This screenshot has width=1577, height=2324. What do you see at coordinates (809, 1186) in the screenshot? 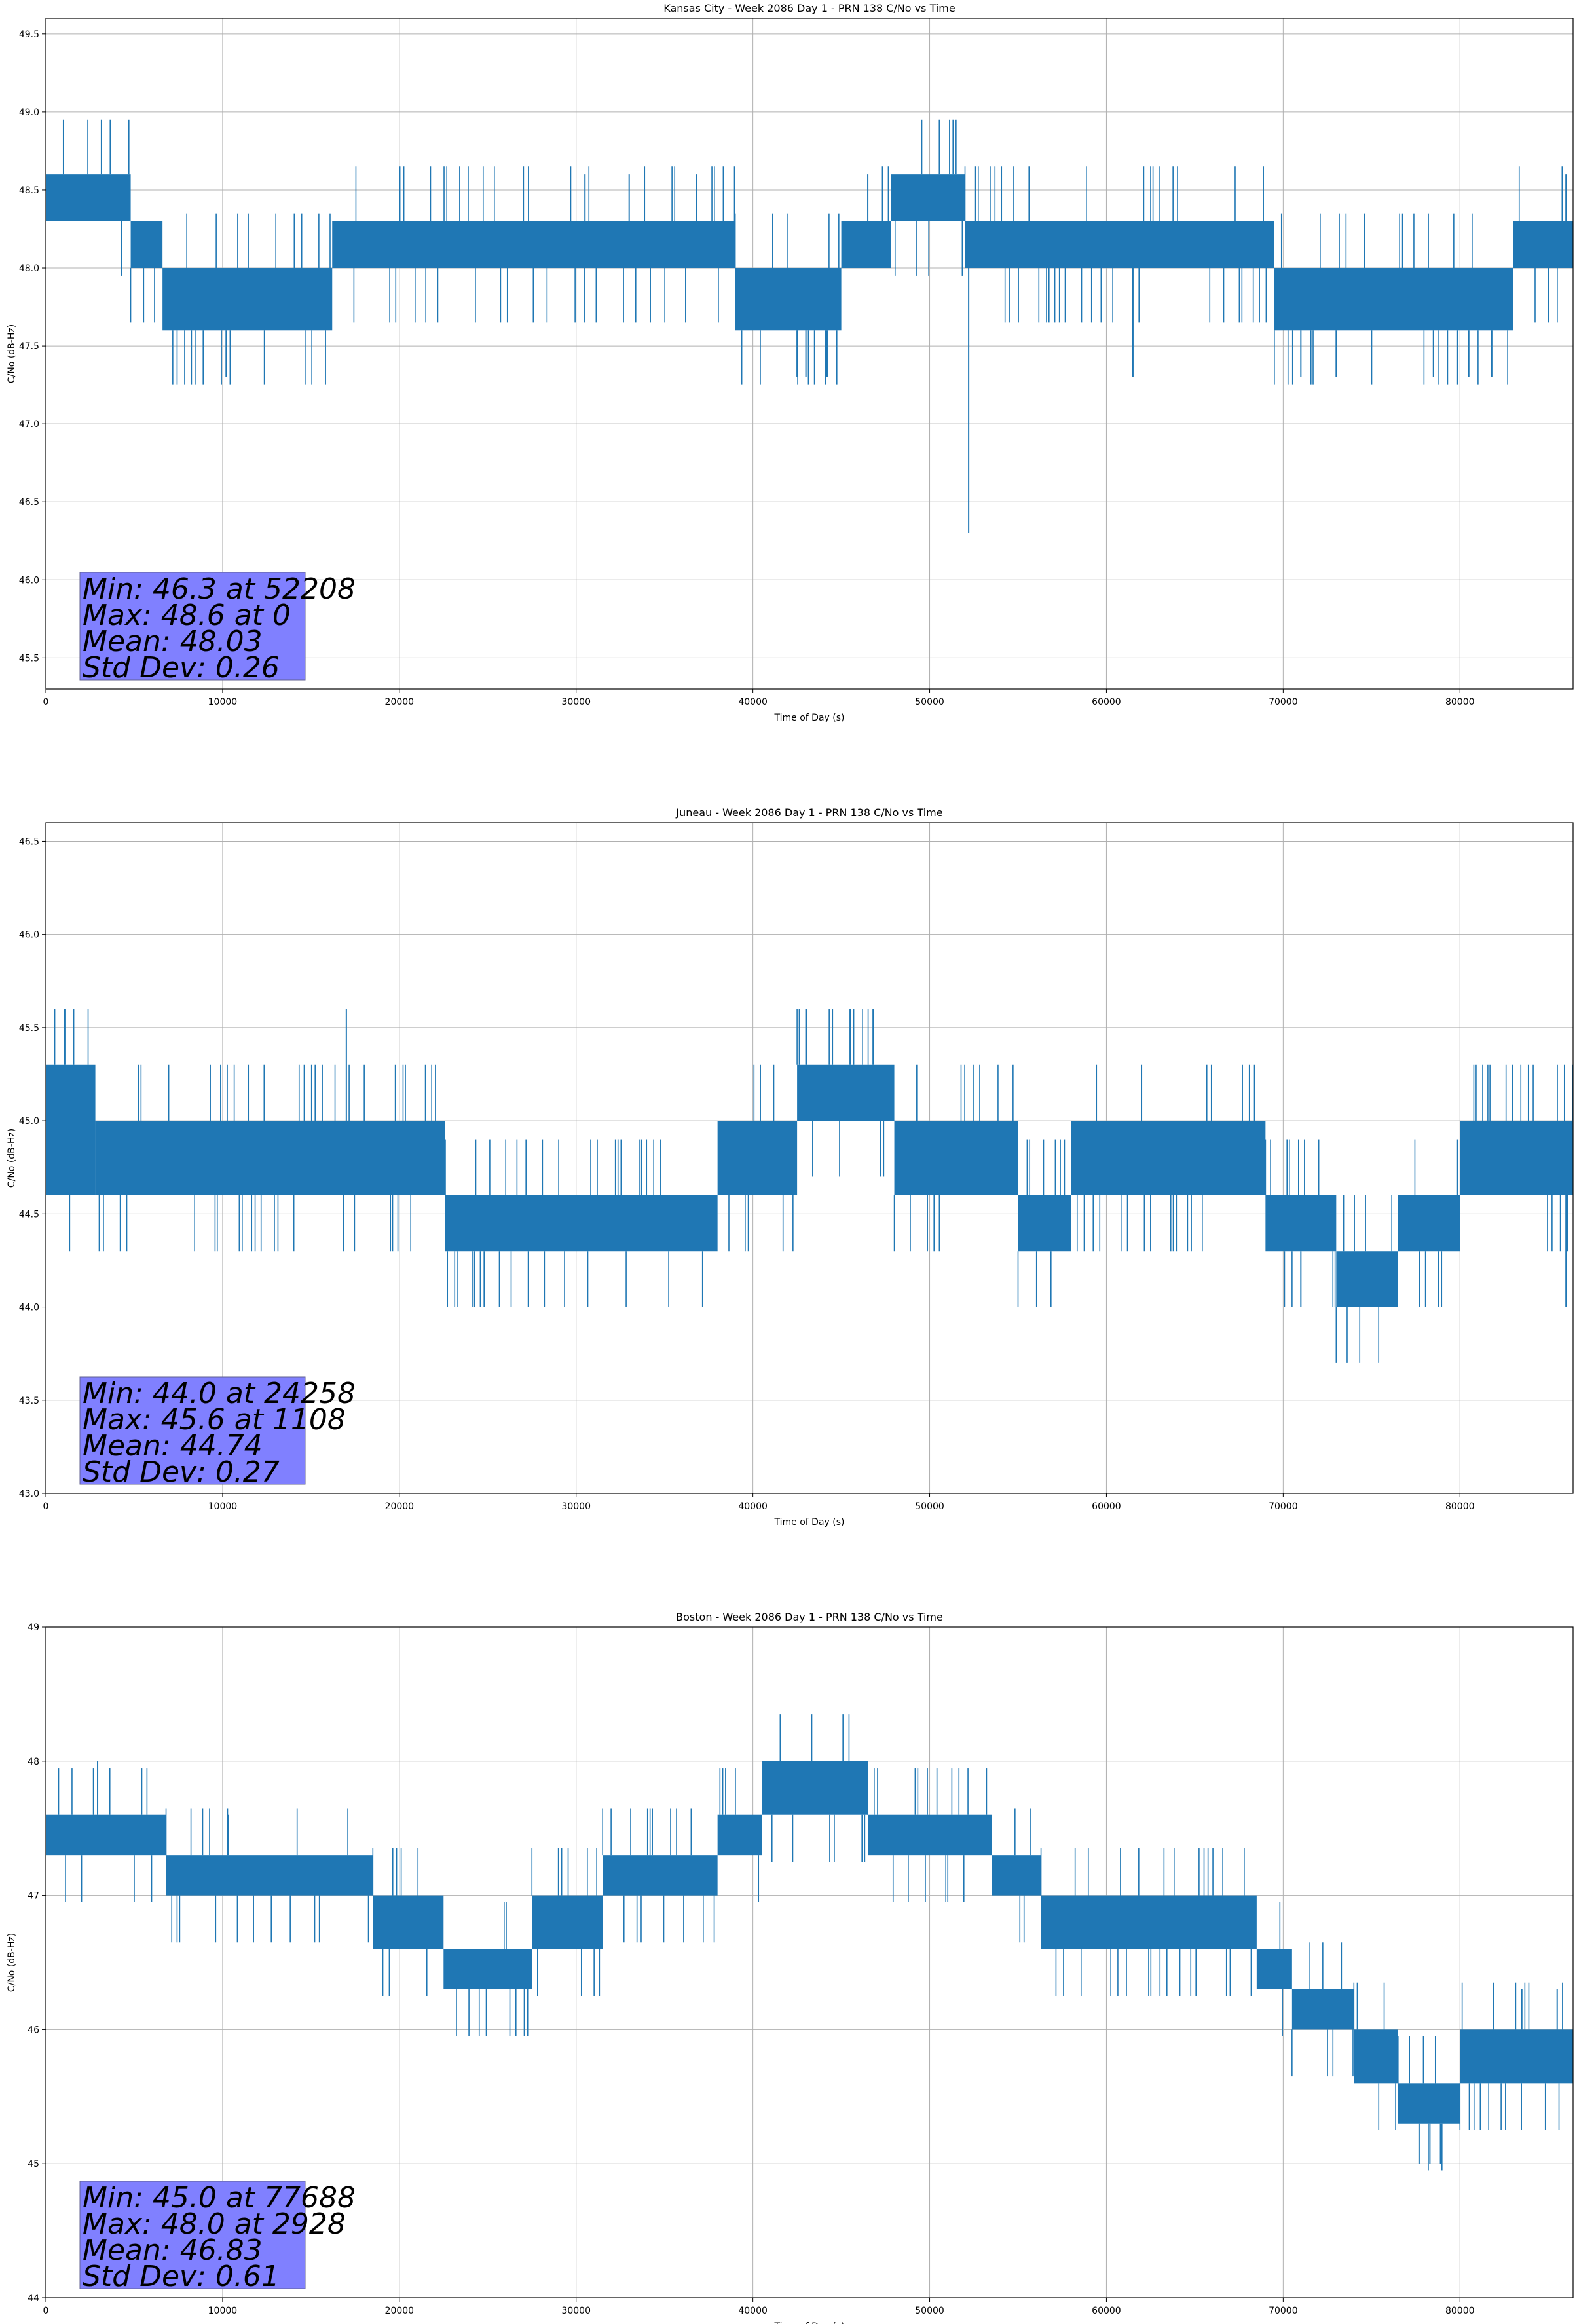
I see `data-series` at bounding box center [809, 1186].